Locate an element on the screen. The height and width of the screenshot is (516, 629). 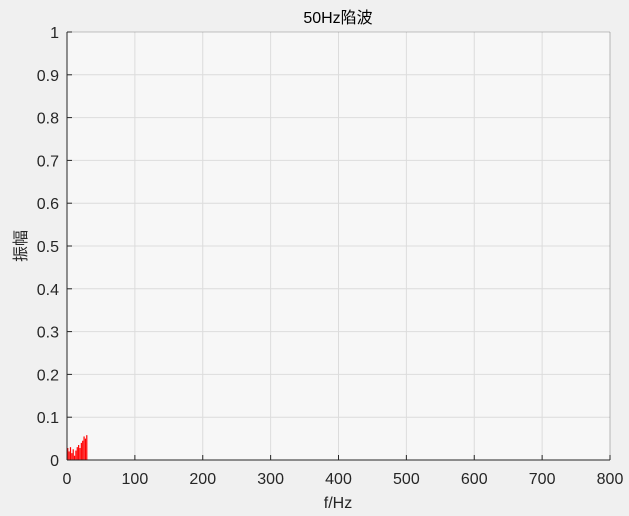
y-tick-label: 0.1 is located at coordinates (48, 418).